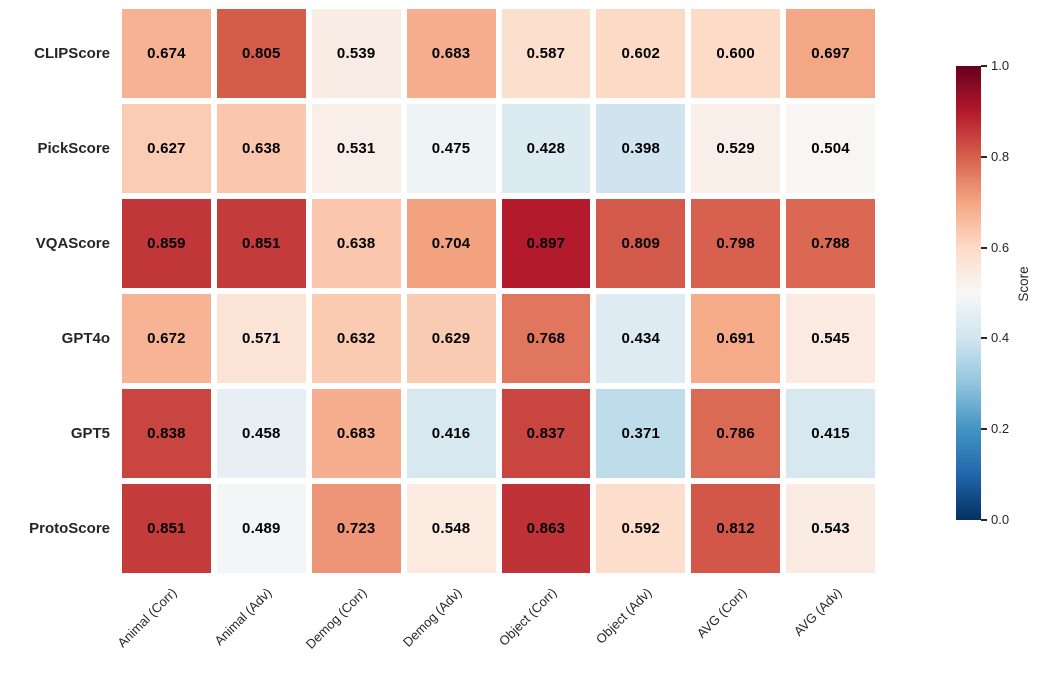 Image resolution: width=1043 pixels, height=683 pixels. What do you see at coordinates (336, 618) in the screenshot?
I see `col-label: Demog (Corr)` at bounding box center [336, 618].